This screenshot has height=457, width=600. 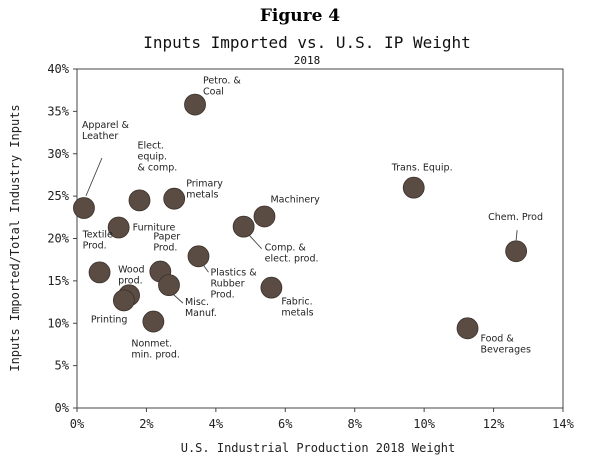 I want to click on point-label: Wood prod., so click(x=131, y=275).